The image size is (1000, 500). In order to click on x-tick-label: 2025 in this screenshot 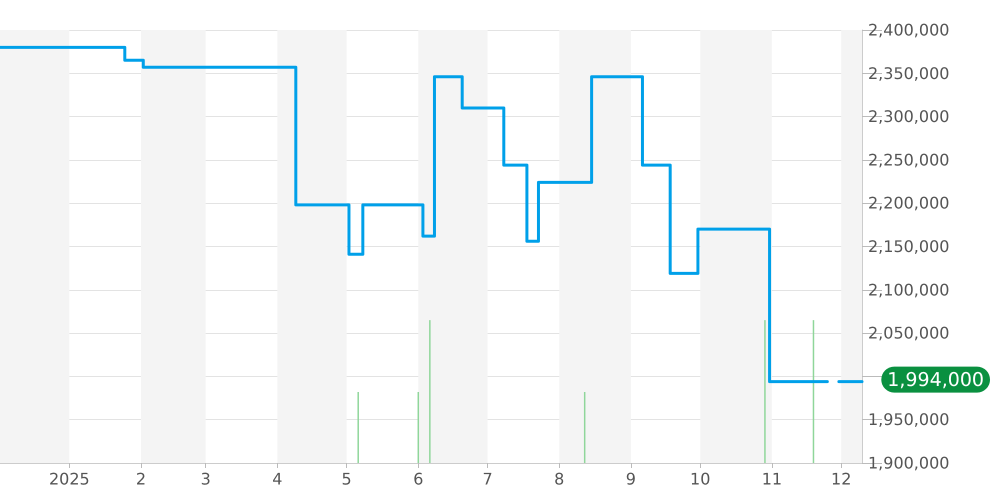, I will do `click(69, 479)`.